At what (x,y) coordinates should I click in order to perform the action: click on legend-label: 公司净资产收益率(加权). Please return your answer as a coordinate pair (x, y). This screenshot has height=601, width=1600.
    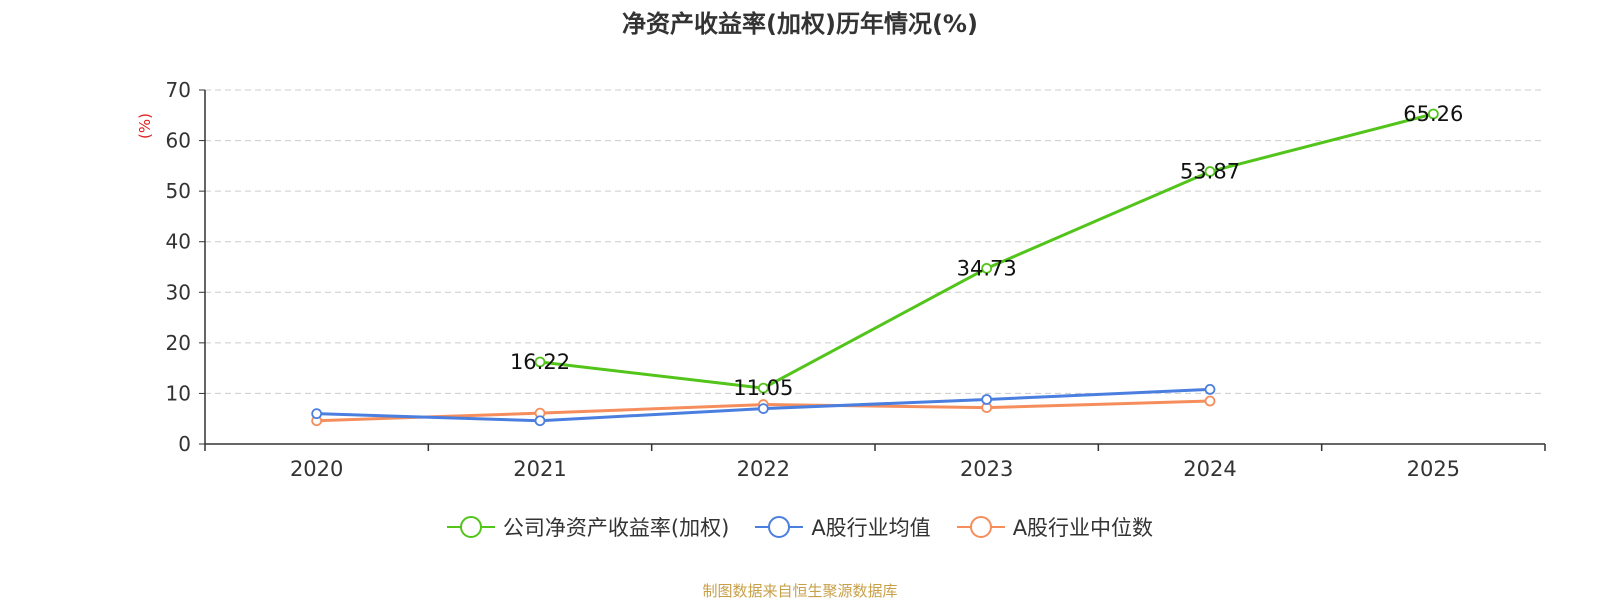
    Looking at the image, I should click on (616, 528).